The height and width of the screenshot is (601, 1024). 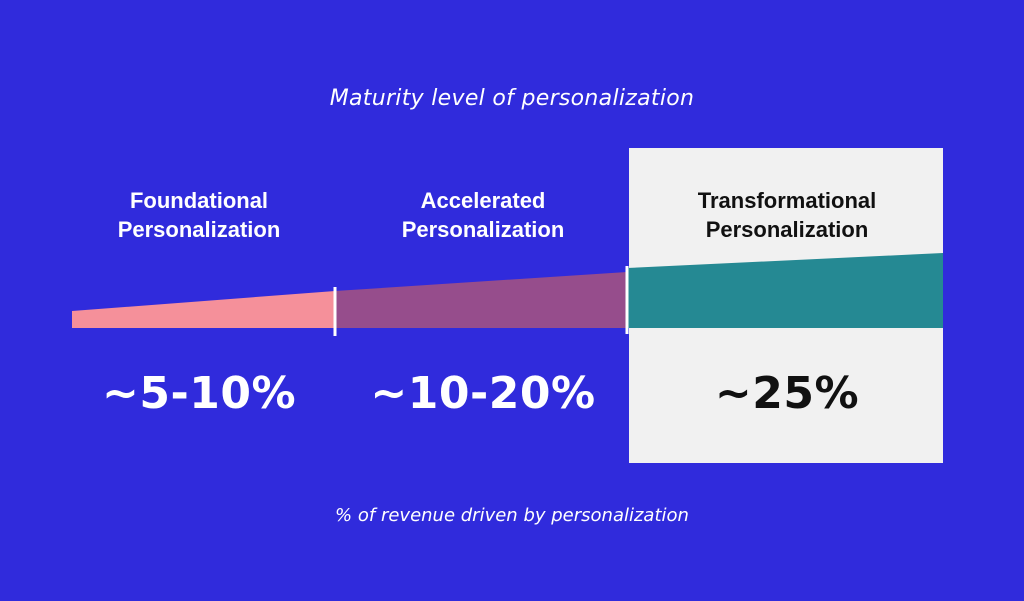 What do you see at coordinates (785, 290) in the screenshot?
I see `wedge-segment-transformational` at bounding box center [785, 290].